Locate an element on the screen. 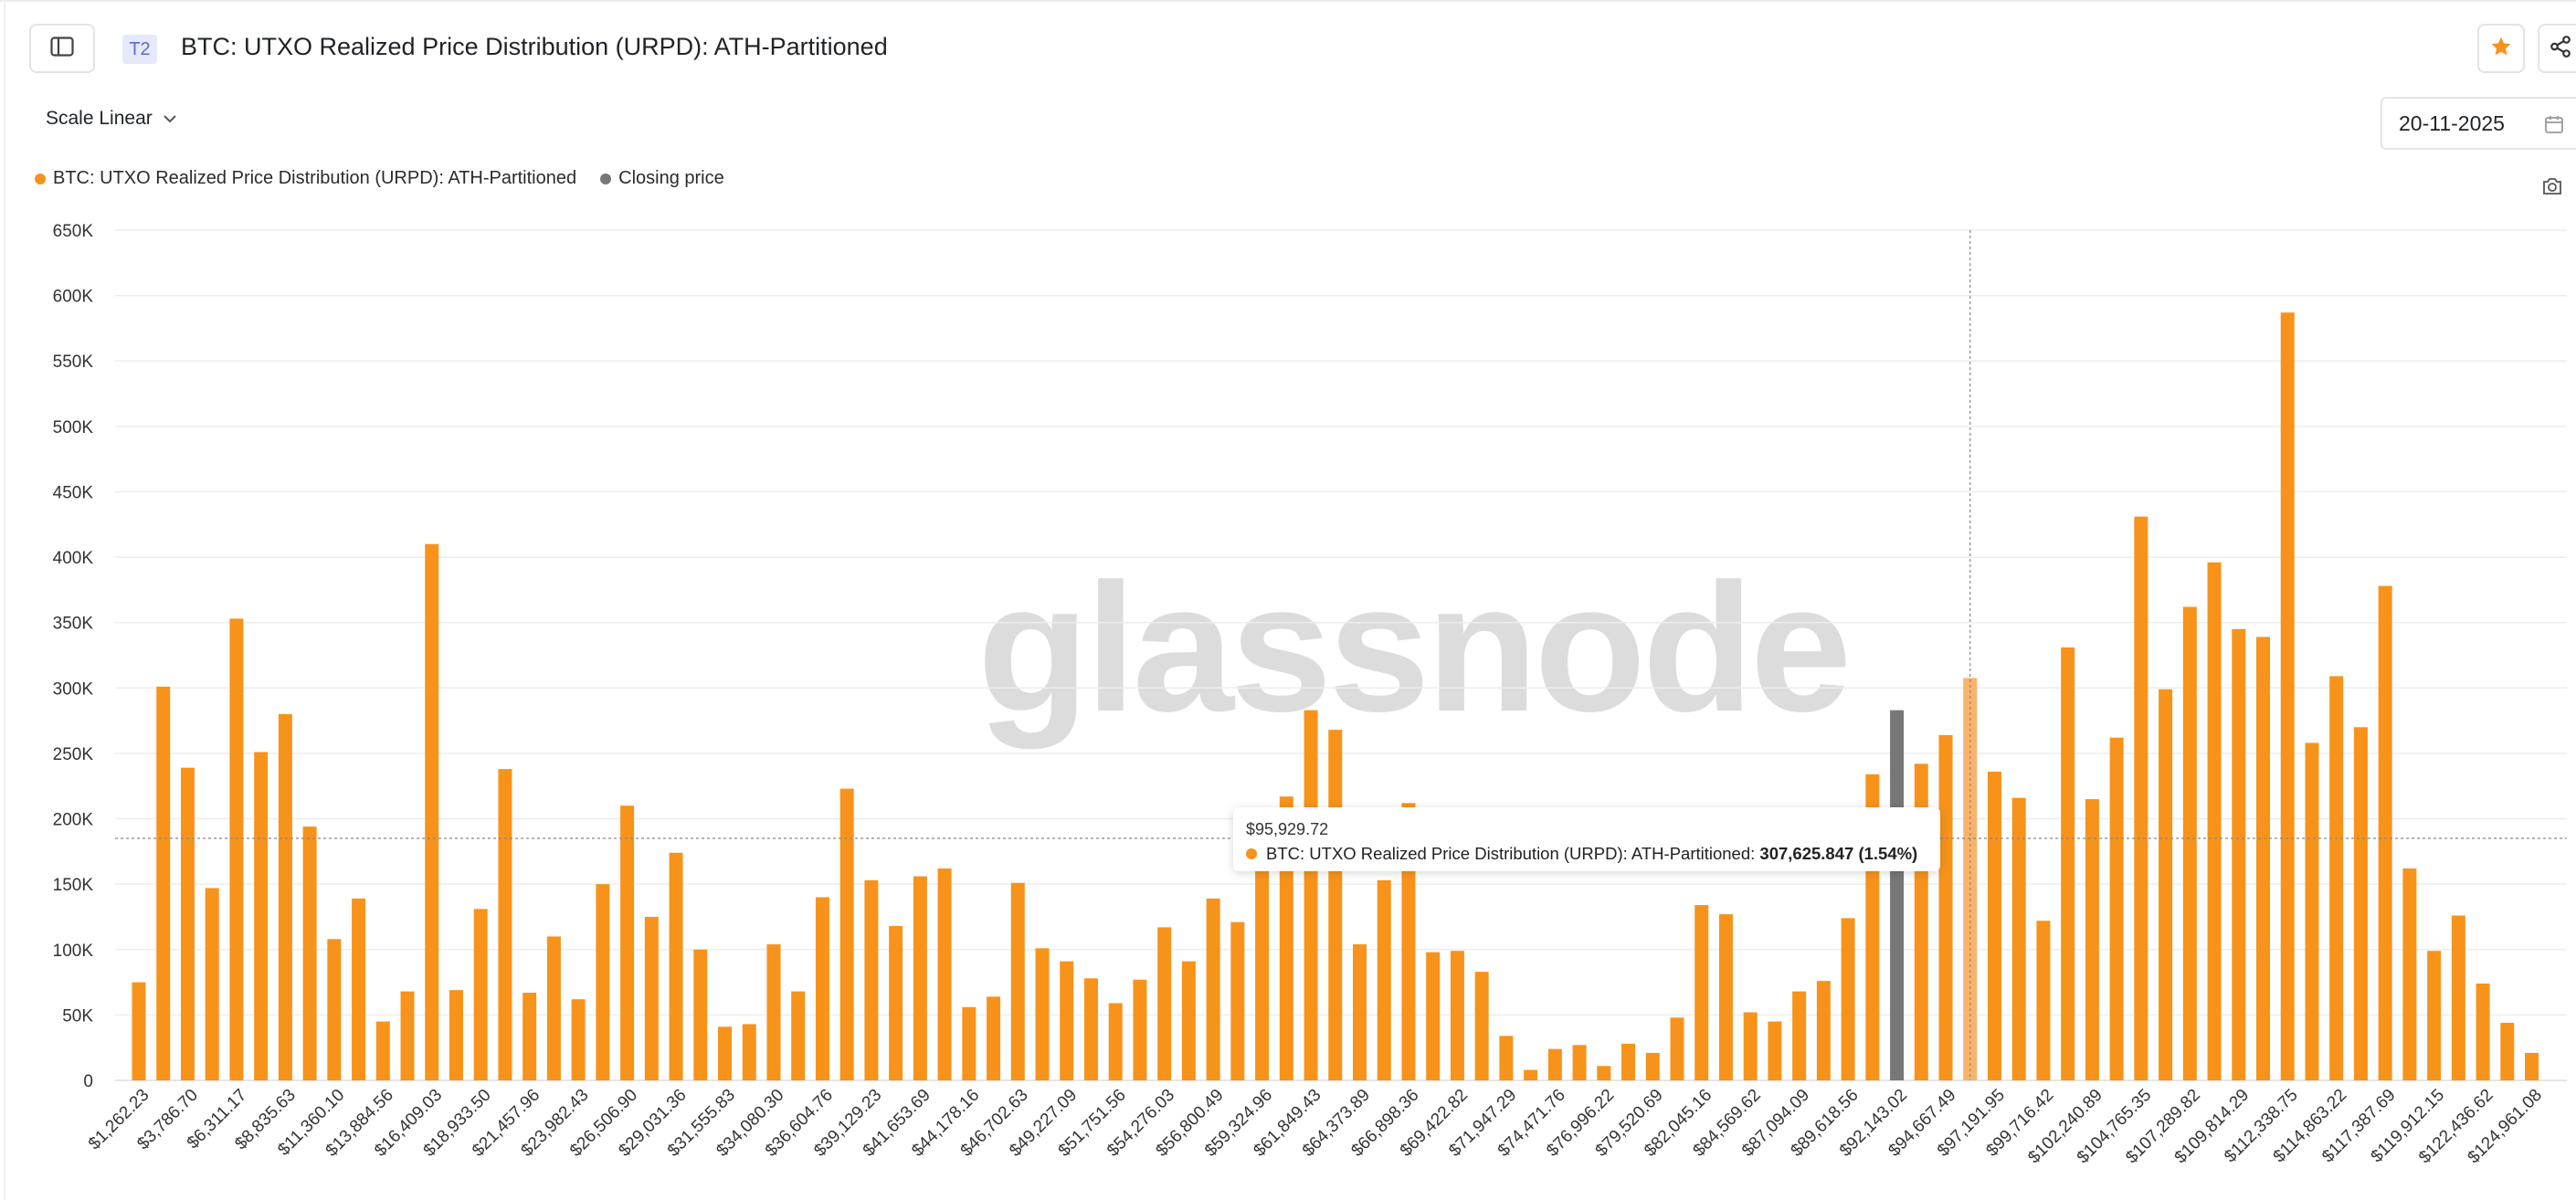 The width and height of the screenshot is (2576, 1200). share-button is located at coordinates (2557, 48).